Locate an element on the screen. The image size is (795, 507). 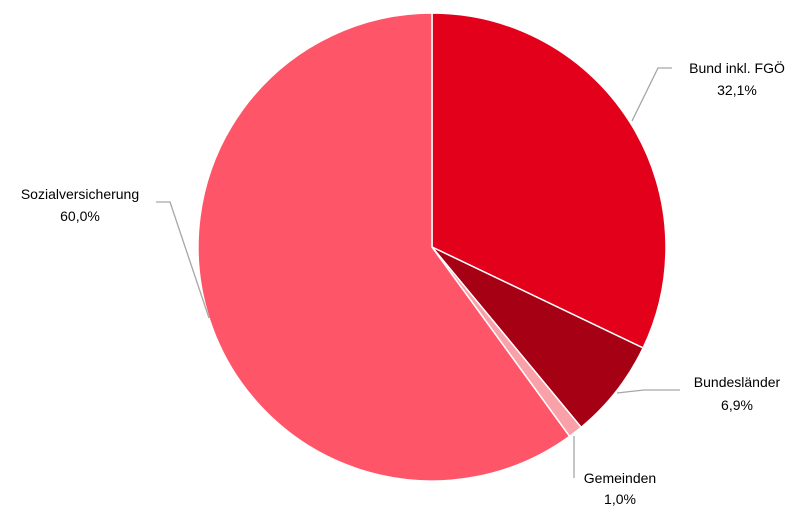
slice-label-sozialversicherung-name: Sozialversicherung is located at coordinates (80, 194).